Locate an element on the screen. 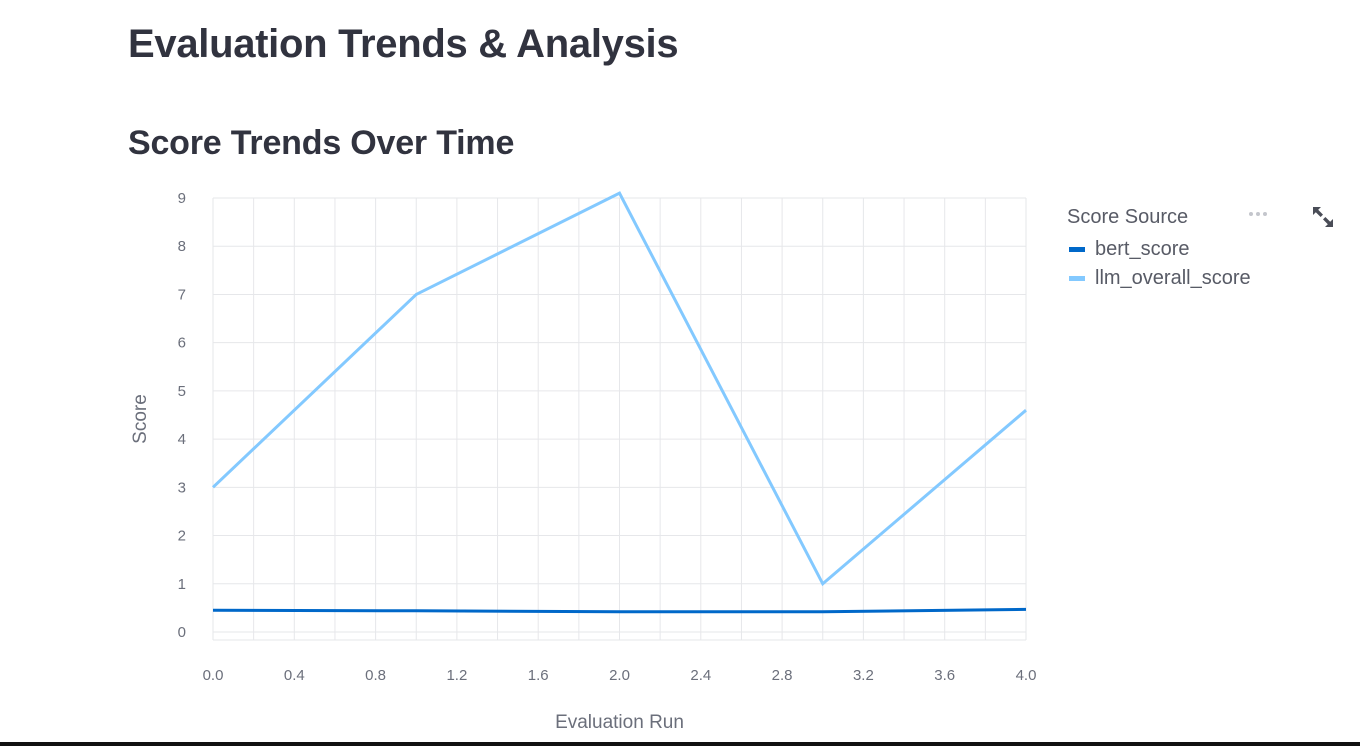 This screenshot has width=1360, height=746. section-title: Score Trends Over Time is located at coordinates (321, 143).